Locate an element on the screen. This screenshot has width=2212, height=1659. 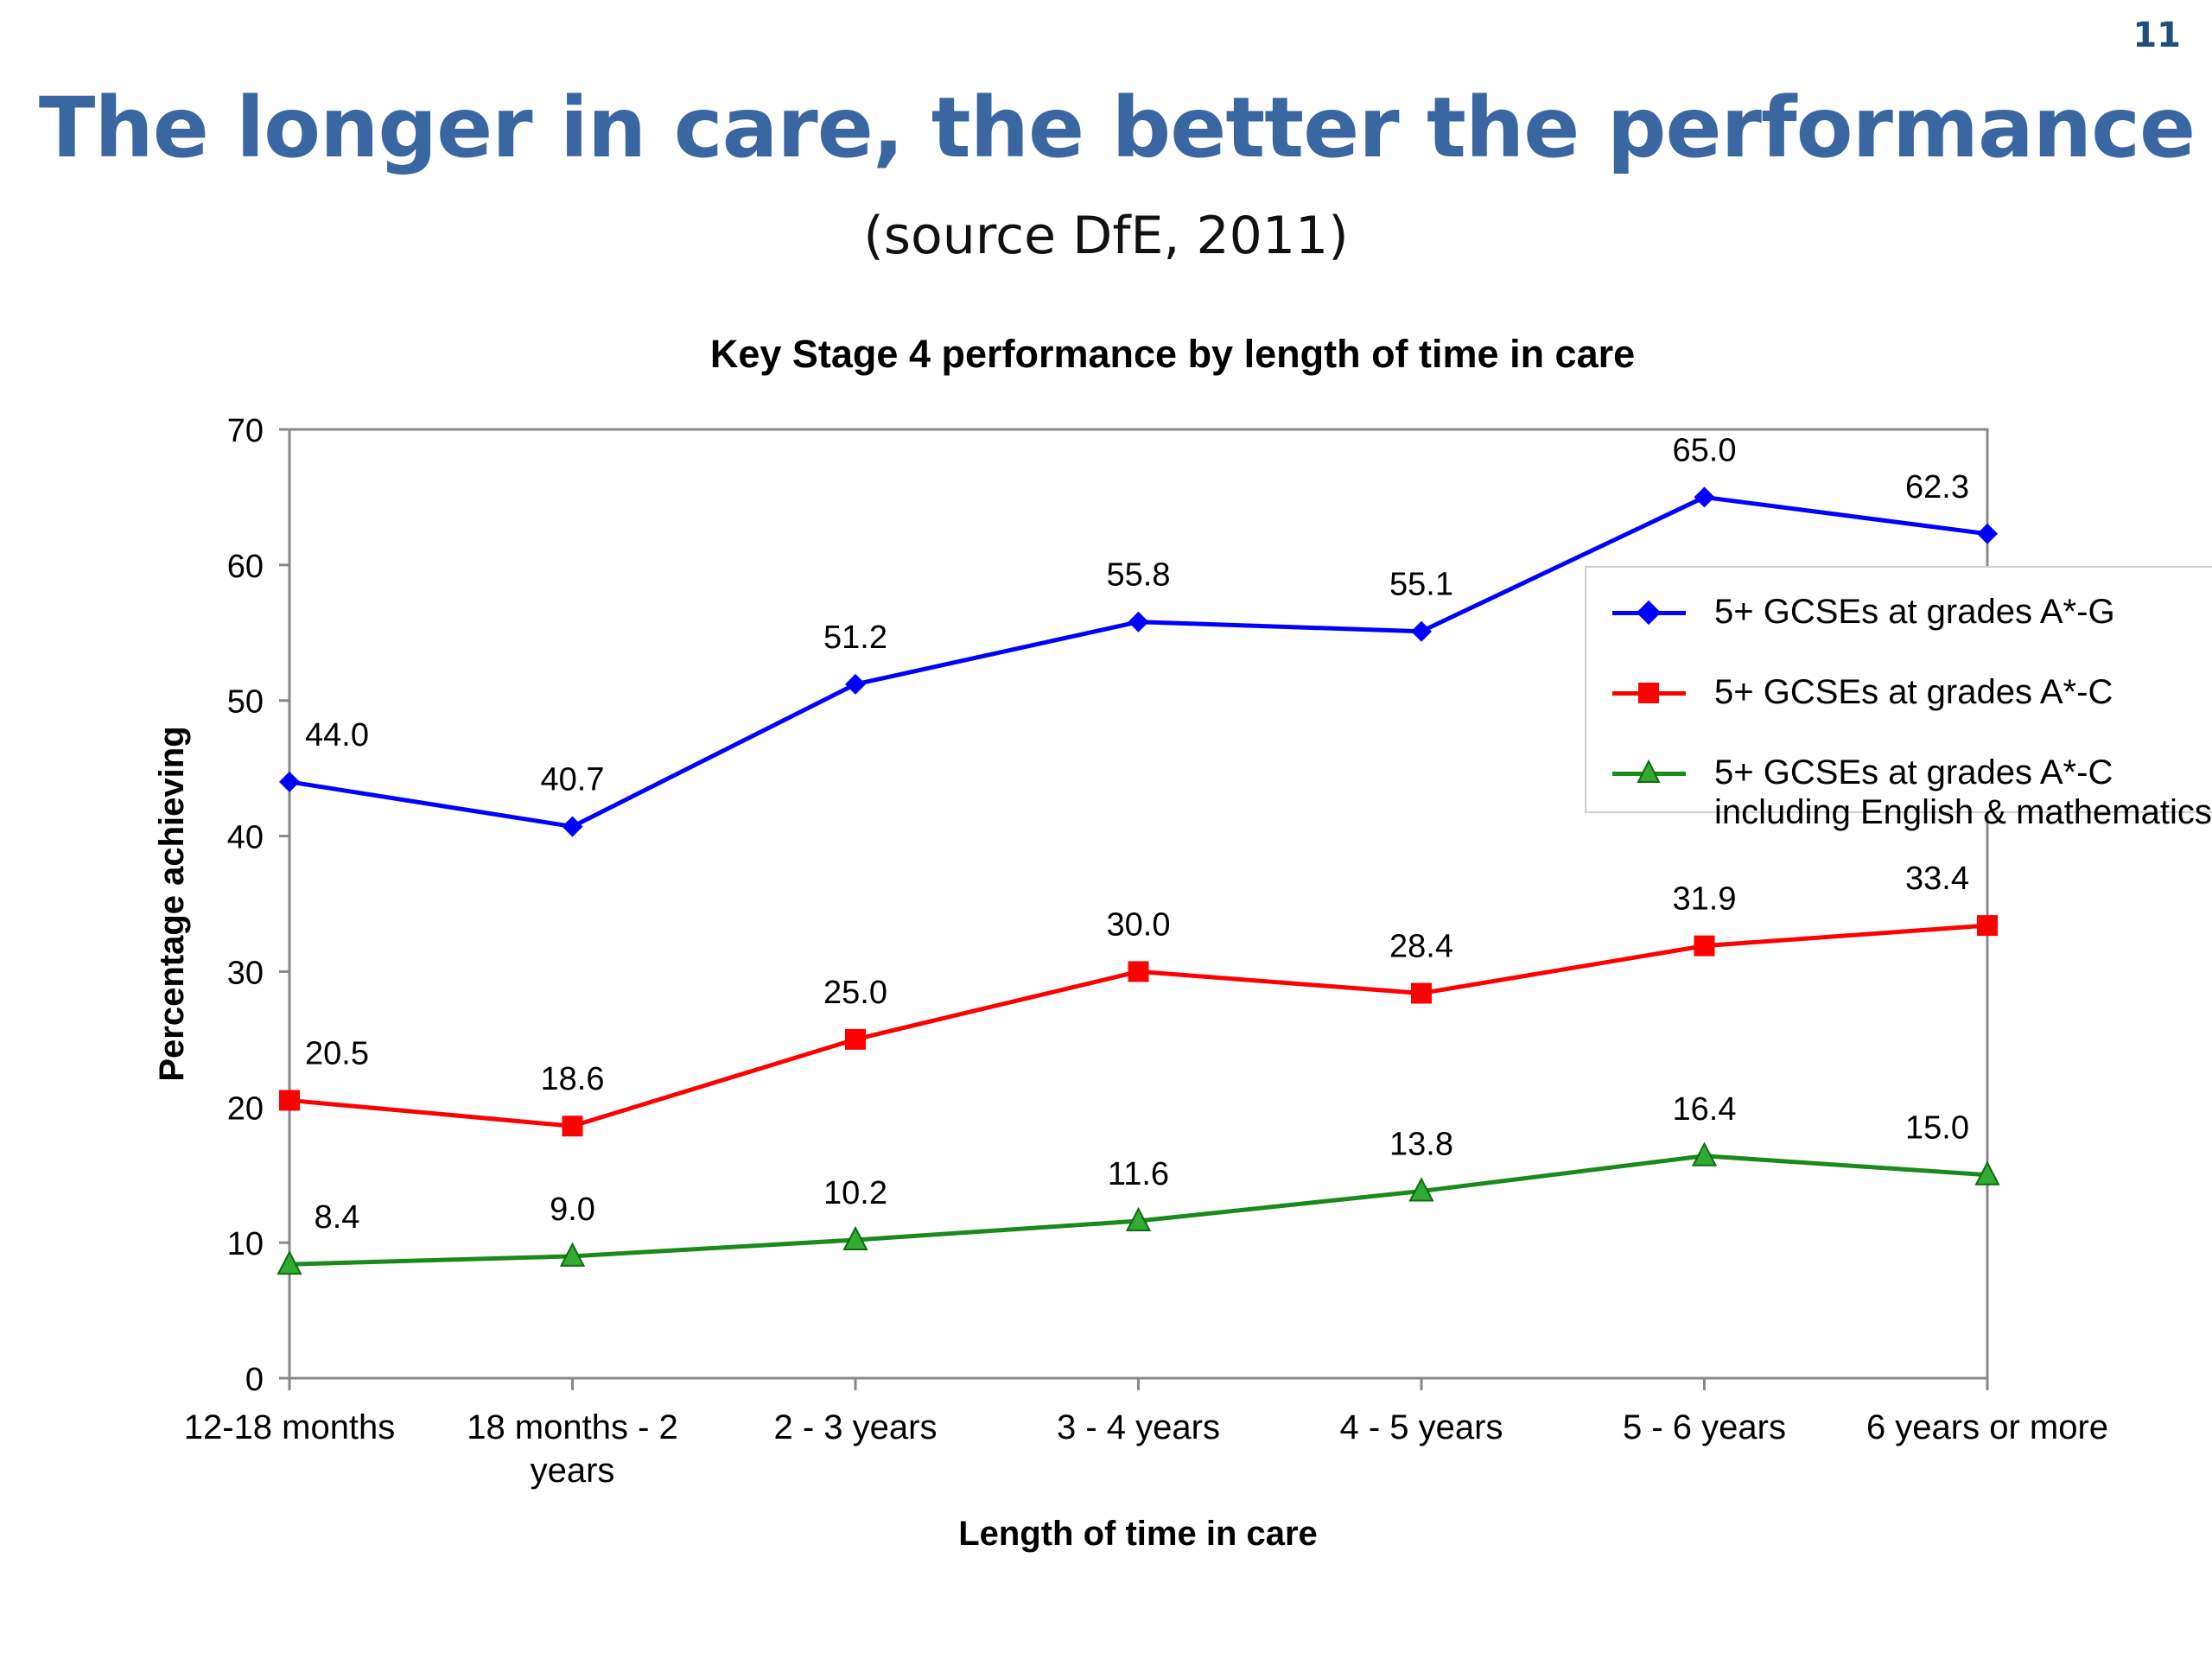
y-tick-label: 40 is located at coordinates (245, 838).